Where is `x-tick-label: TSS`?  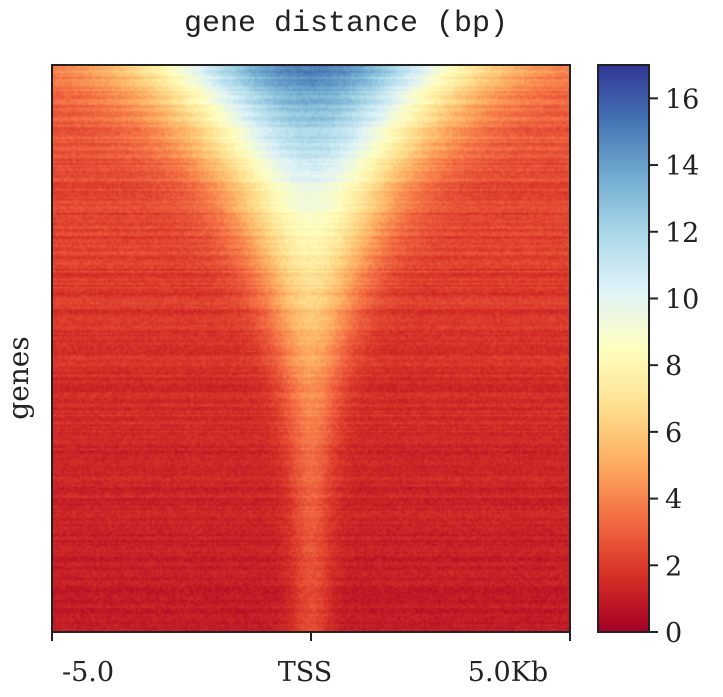
x-tick-label: TSS is located at coordinates (305, 672).